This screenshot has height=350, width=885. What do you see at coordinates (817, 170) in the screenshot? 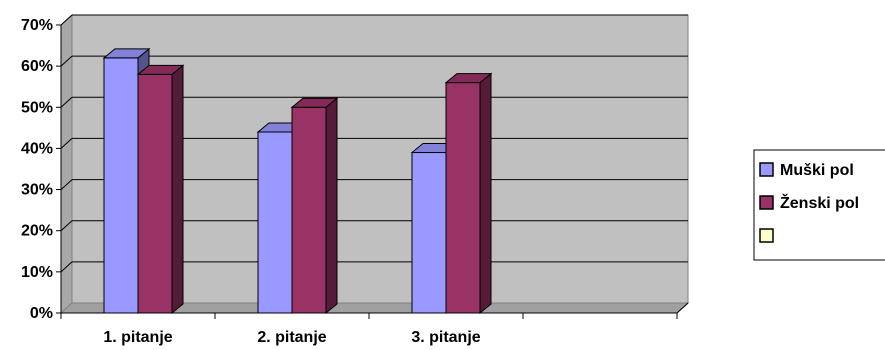
I see `legend-label: Muški pol` at bounding box center [817, 170].